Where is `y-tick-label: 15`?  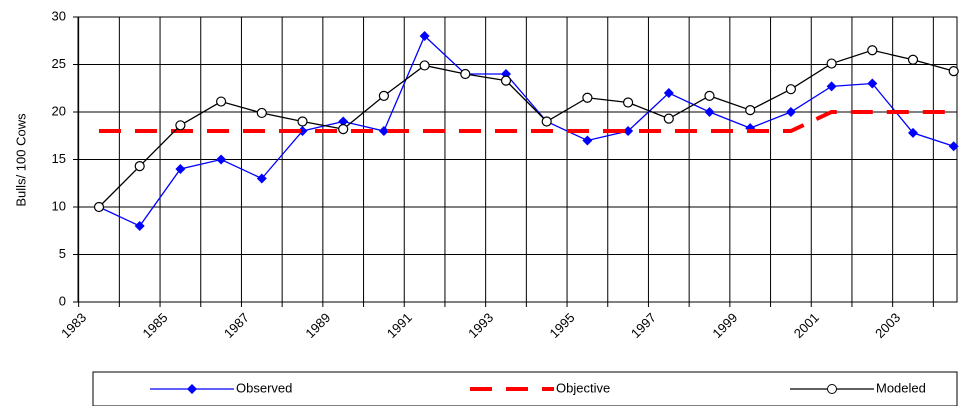 y-tick-label: 15 is located at coordinates (59, 158).